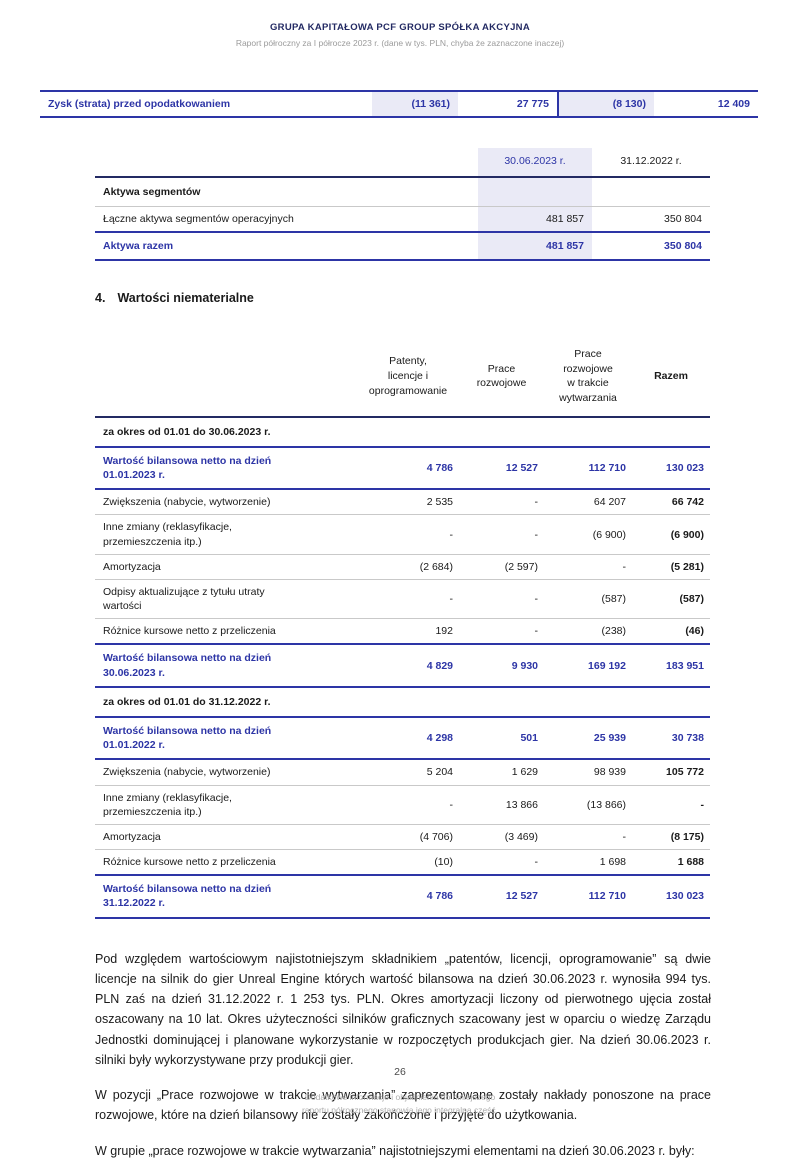 The height and width of the screenshot is (1161, 800). I want to click on value-cell: 1 688, so click(671, 862).